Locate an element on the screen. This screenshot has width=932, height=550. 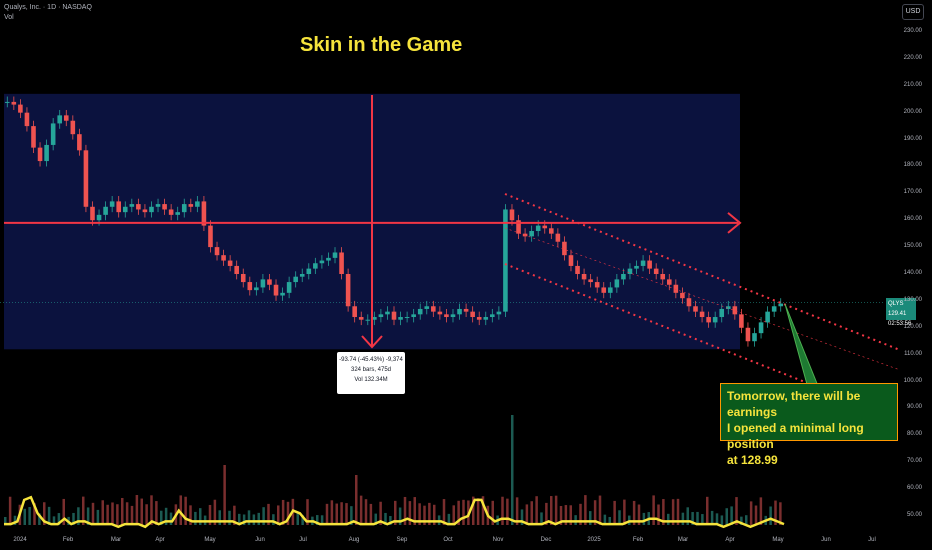
y-tick-label: 60.00 is located at coordinates (914, 488).